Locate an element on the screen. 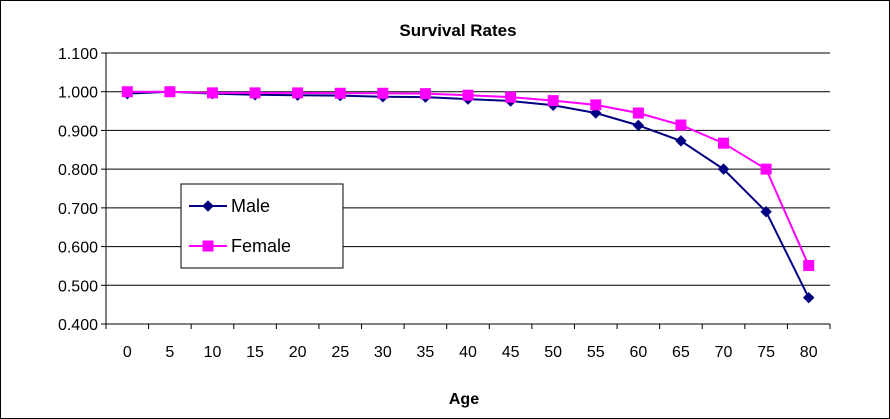 The width and height of the screenshot is (890, 419). y-tick-label: 0.900 is located at coordinates (78, 131).